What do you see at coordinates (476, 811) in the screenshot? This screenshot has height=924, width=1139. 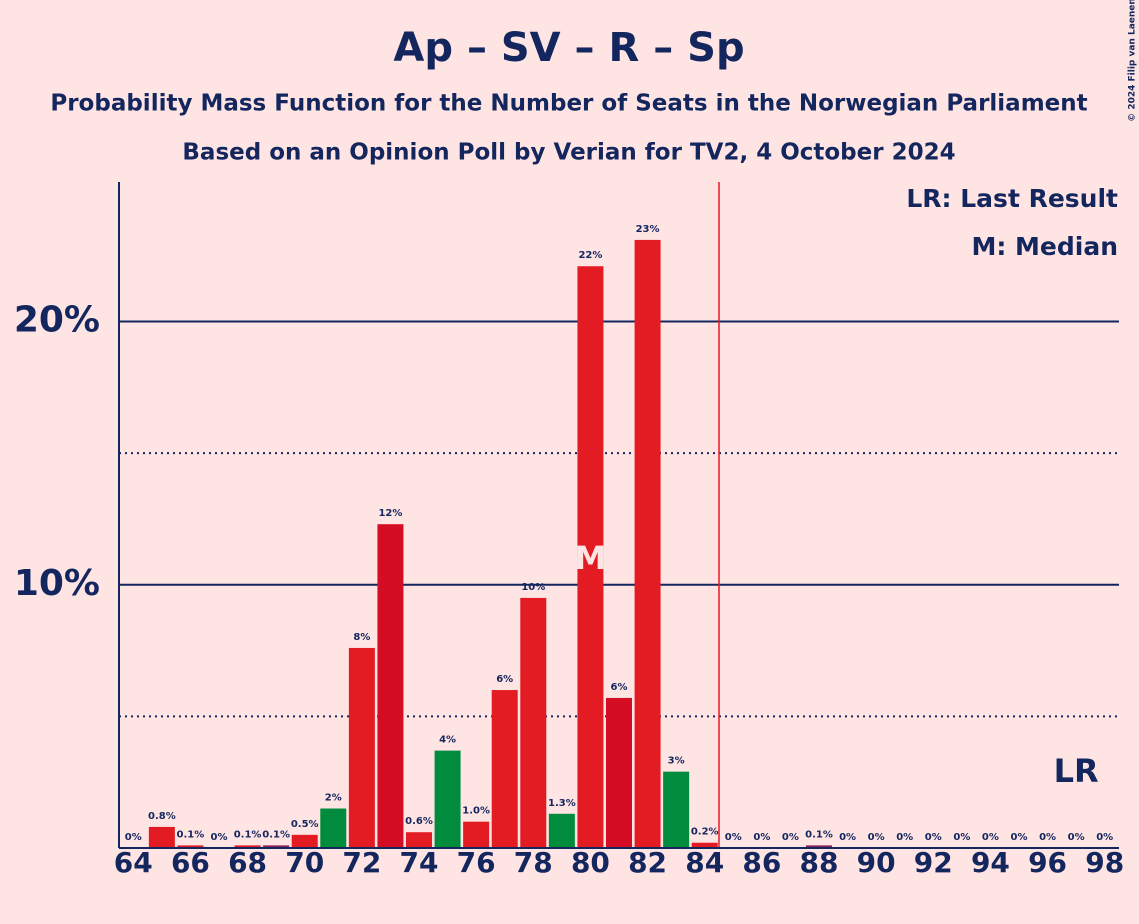 I see `value-label: 1.0%` at bounding box center [476, 811].